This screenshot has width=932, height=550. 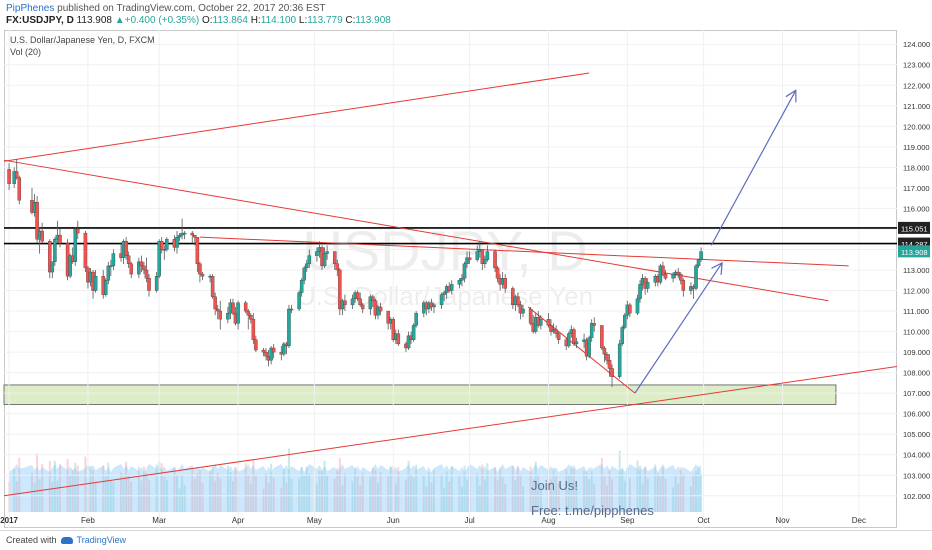 What do you see at coordinates (30, 8) in the screenshot?
I see `author-link: PipPhenes` at bounding box center [30, 8].